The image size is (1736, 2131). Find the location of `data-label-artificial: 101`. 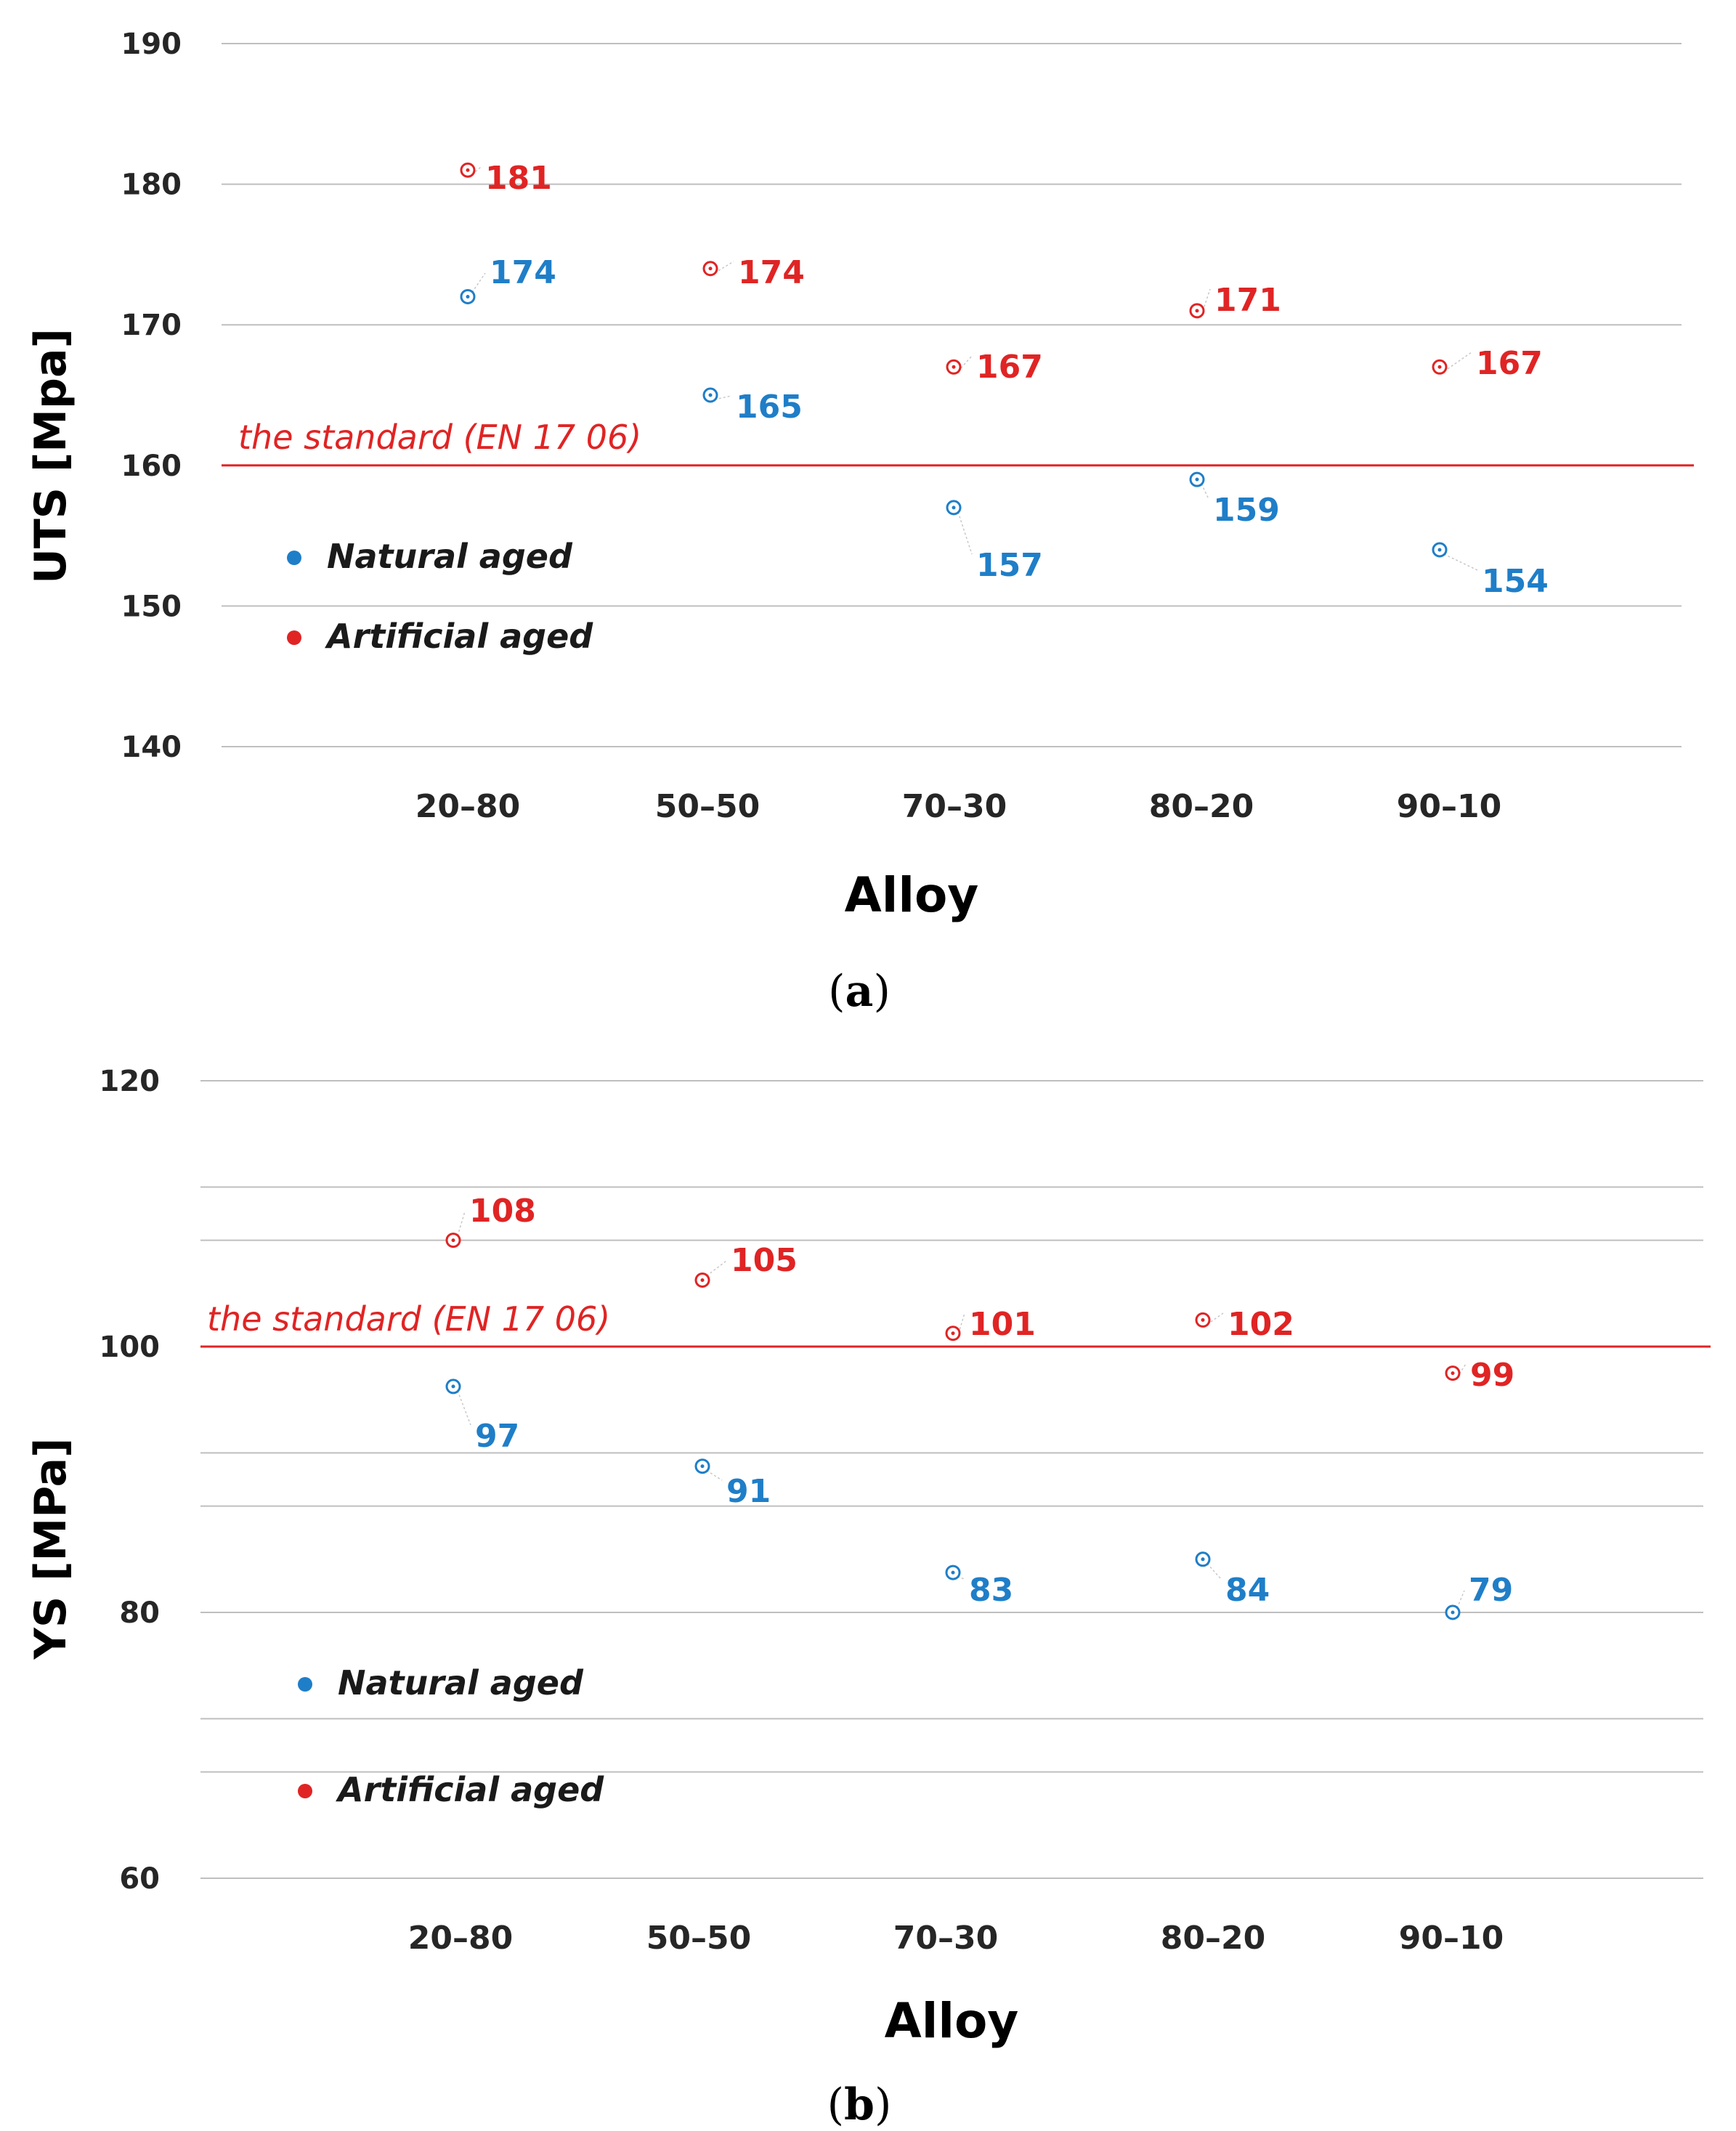

data-label-artificial: 101 is located at coordinates (1002, 1325).